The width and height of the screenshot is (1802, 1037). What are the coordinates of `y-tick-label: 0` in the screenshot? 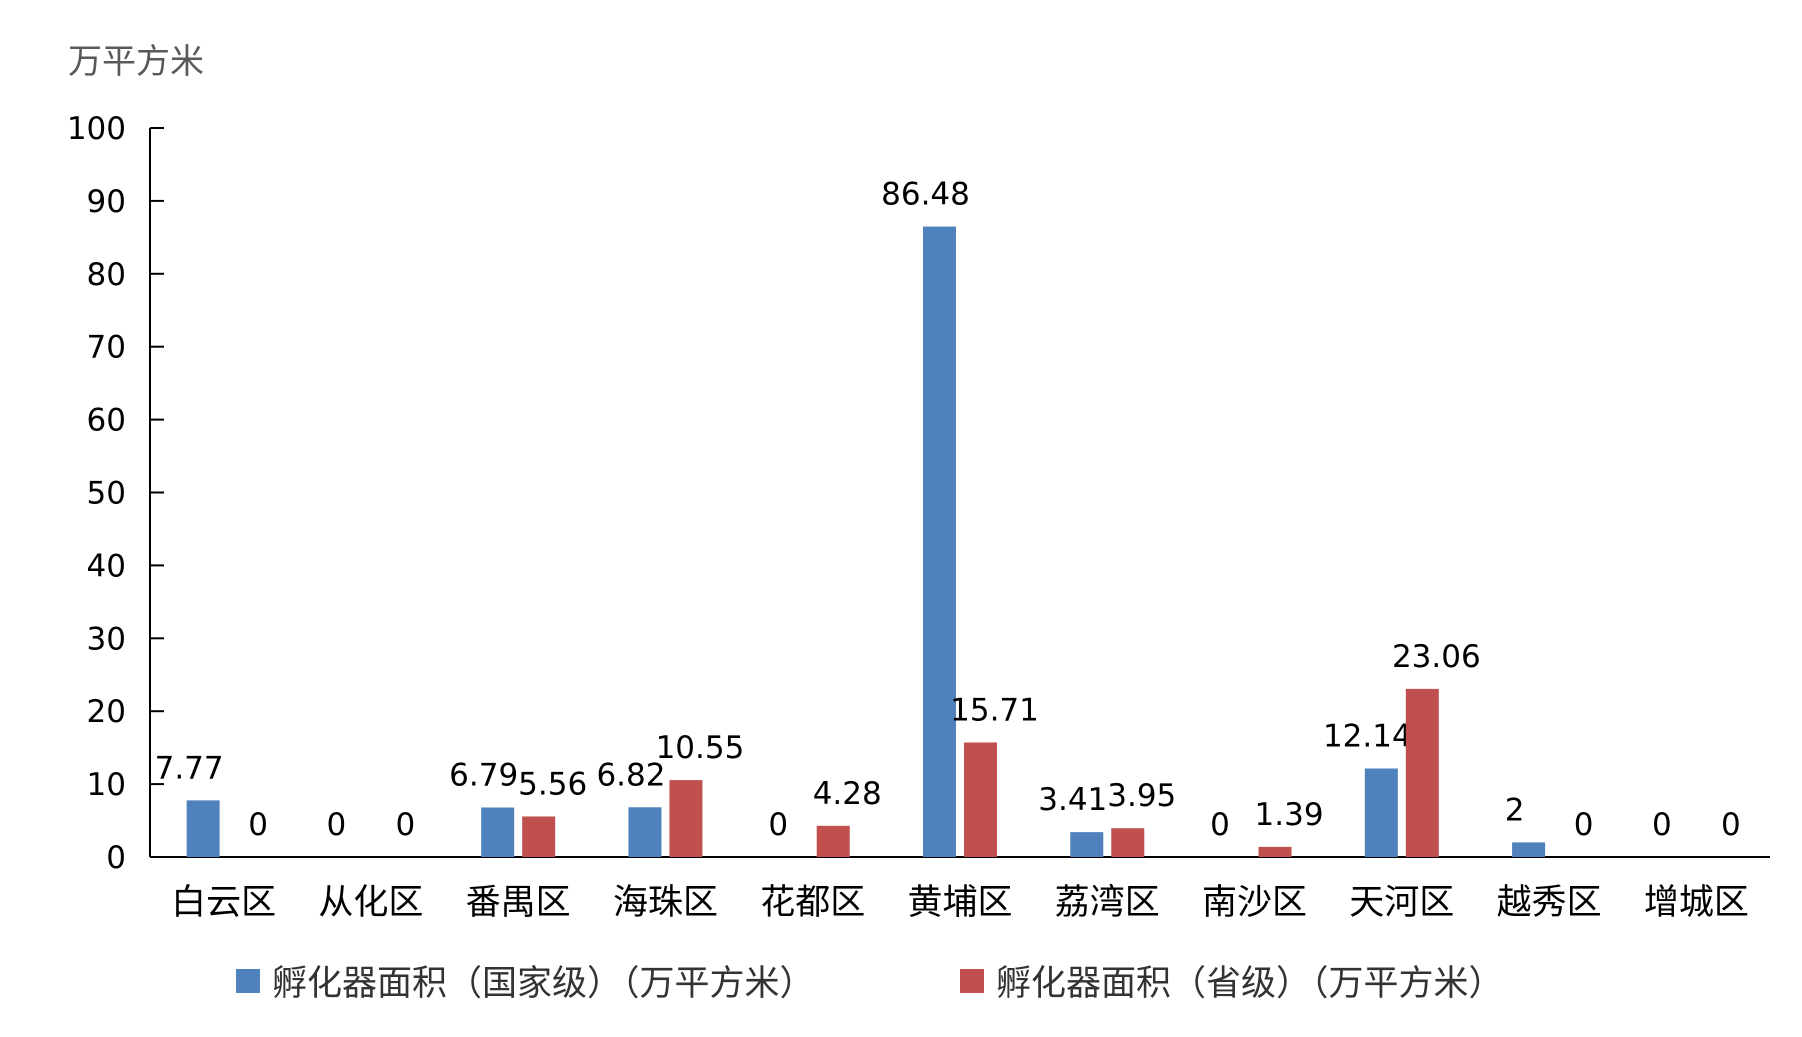 It's located at (116, 858).